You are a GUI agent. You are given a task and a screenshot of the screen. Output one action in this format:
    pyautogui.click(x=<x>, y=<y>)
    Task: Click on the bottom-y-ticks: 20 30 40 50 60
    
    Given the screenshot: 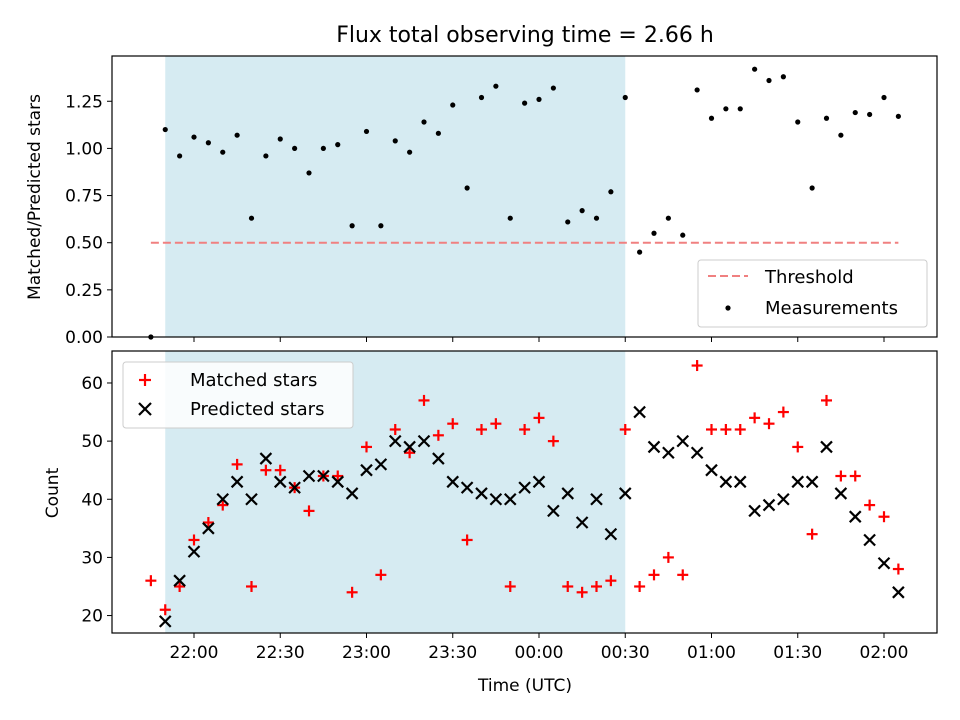 What is the action you would take?
    pyautogui.click(x=96, y=500)
    